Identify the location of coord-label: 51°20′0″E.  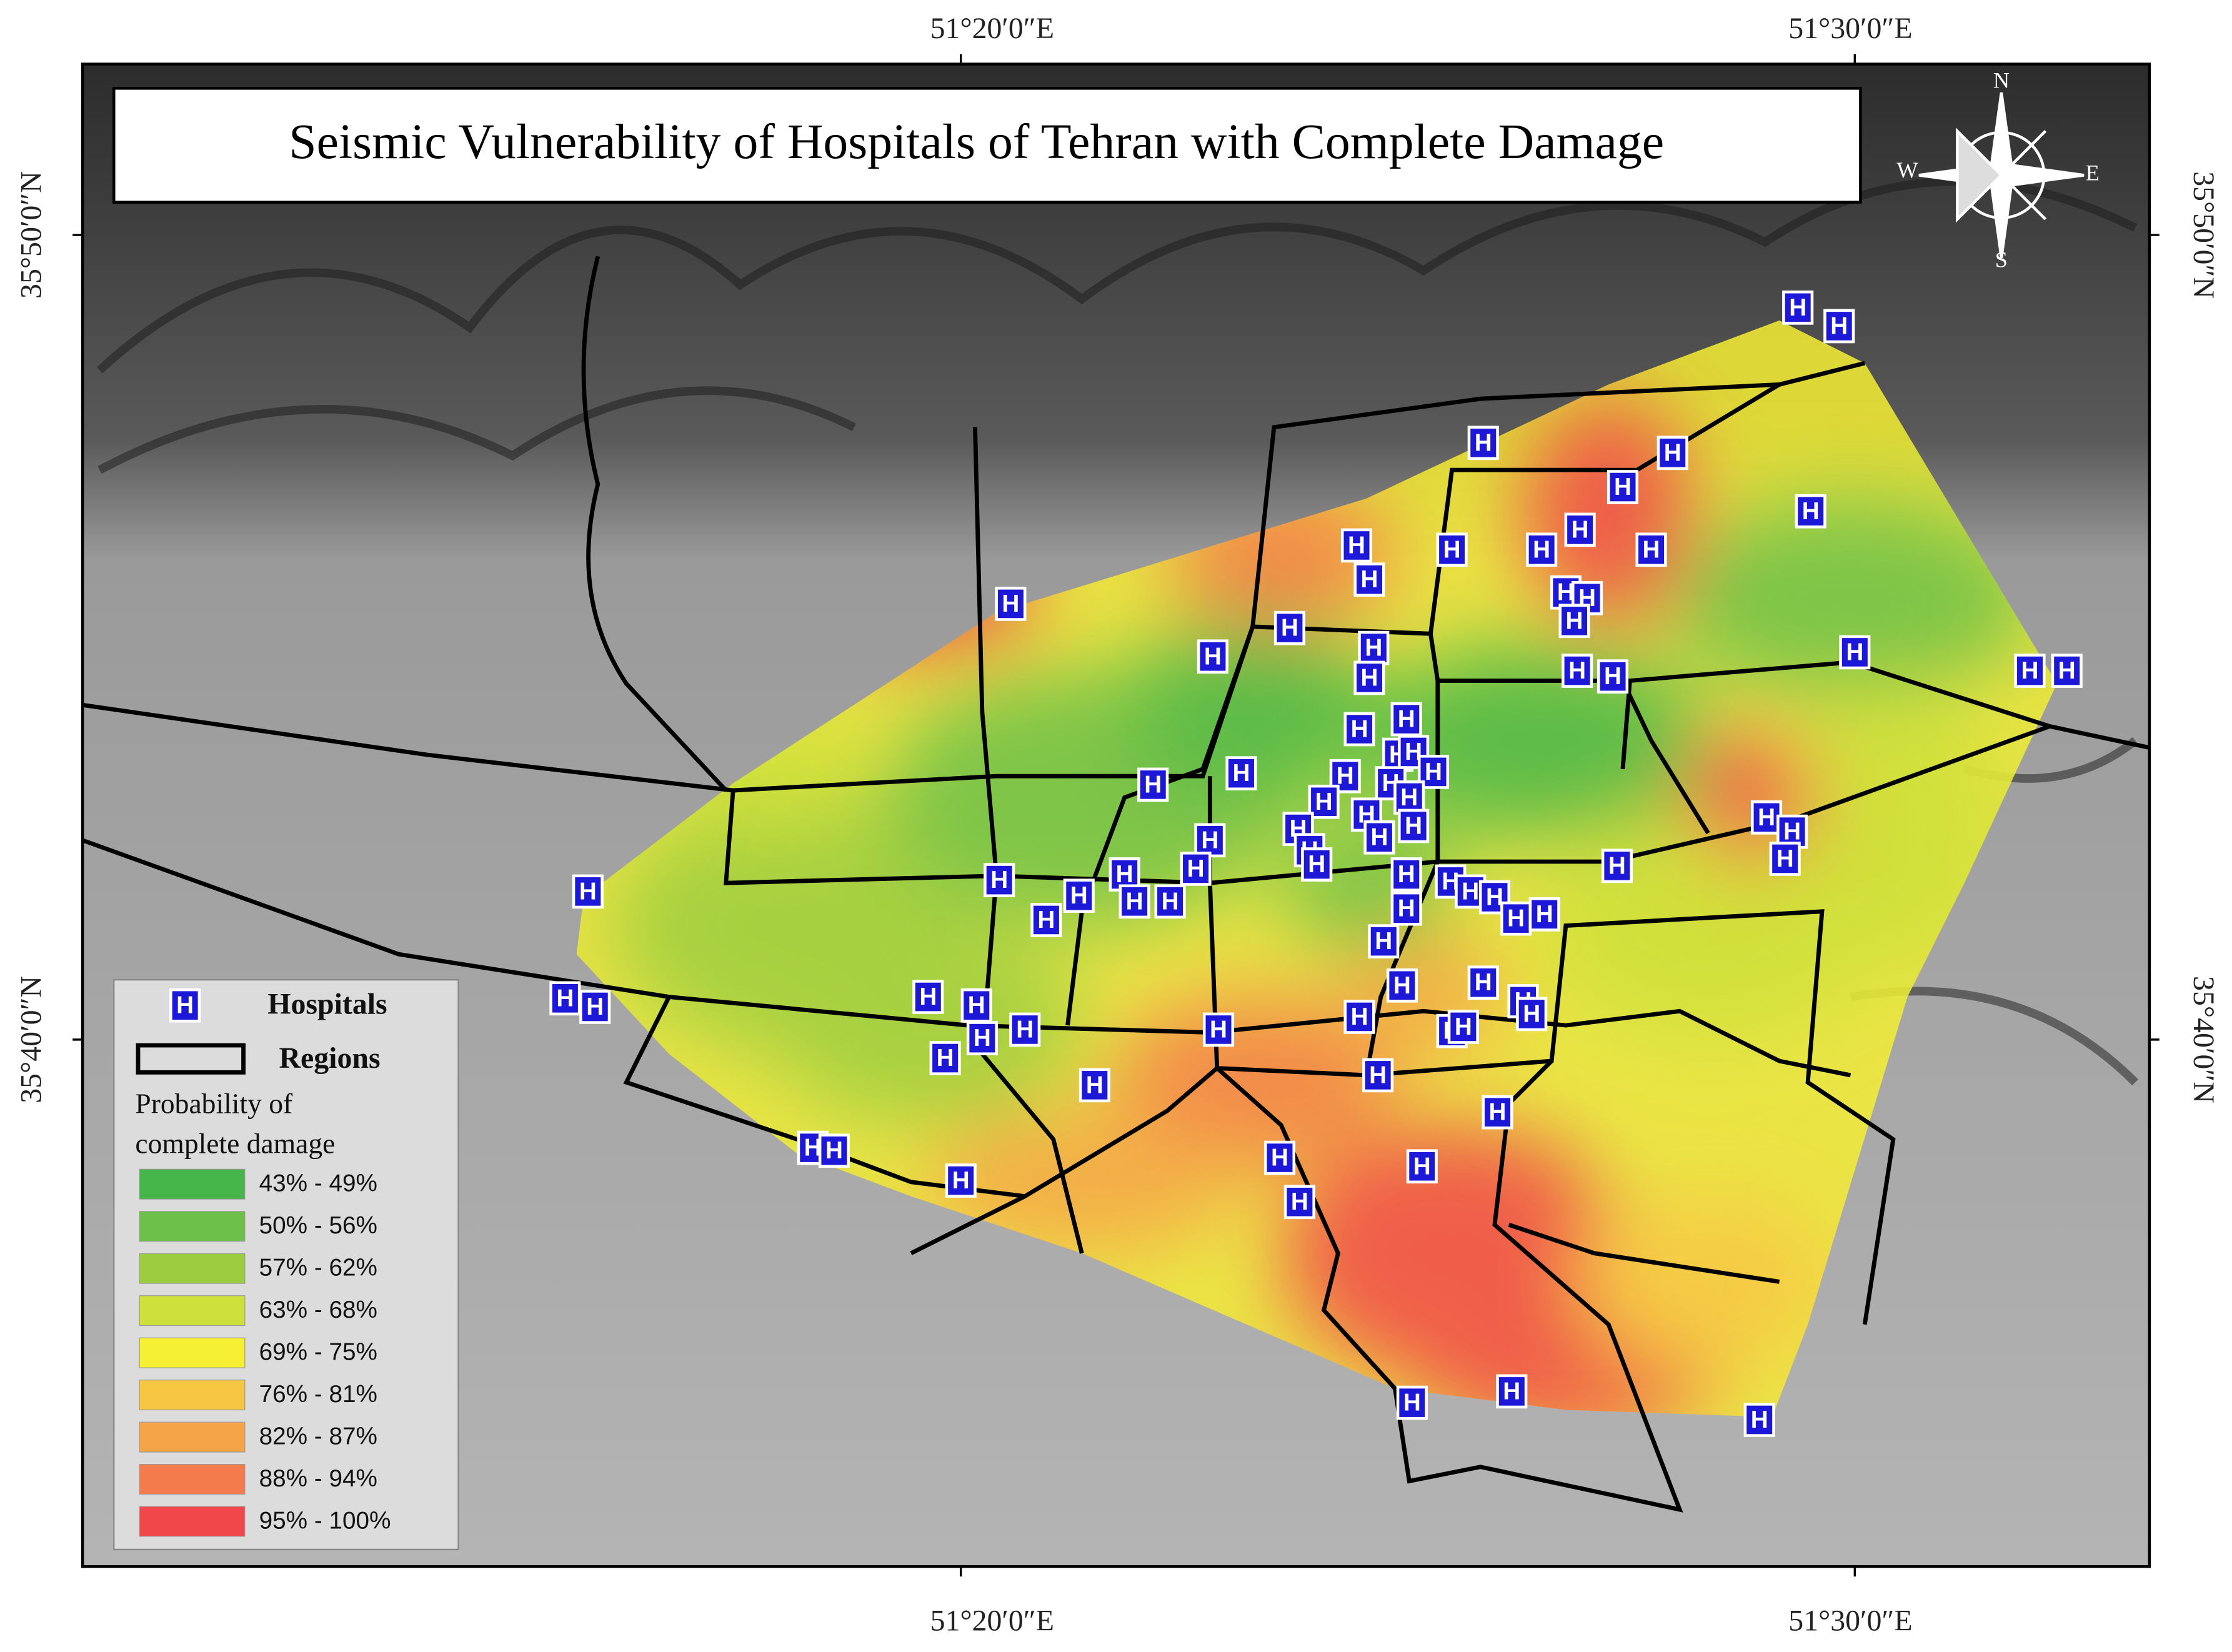
(992, 1620).